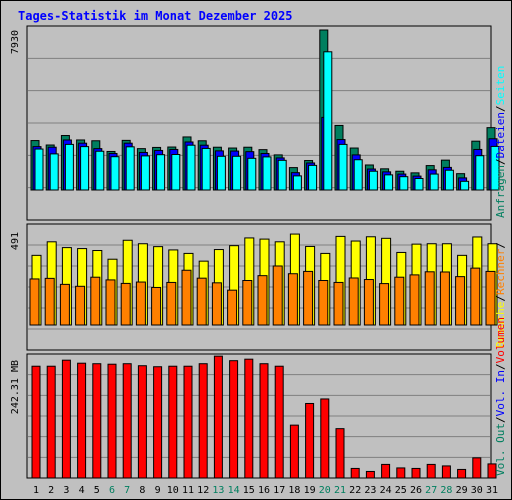 The width and height of the screenshot is (512, 500). What do you see at coordinates (500, 135) in the screenshot?
I see `right-series-label-part: Dateien` at bounding box center [500, 135].